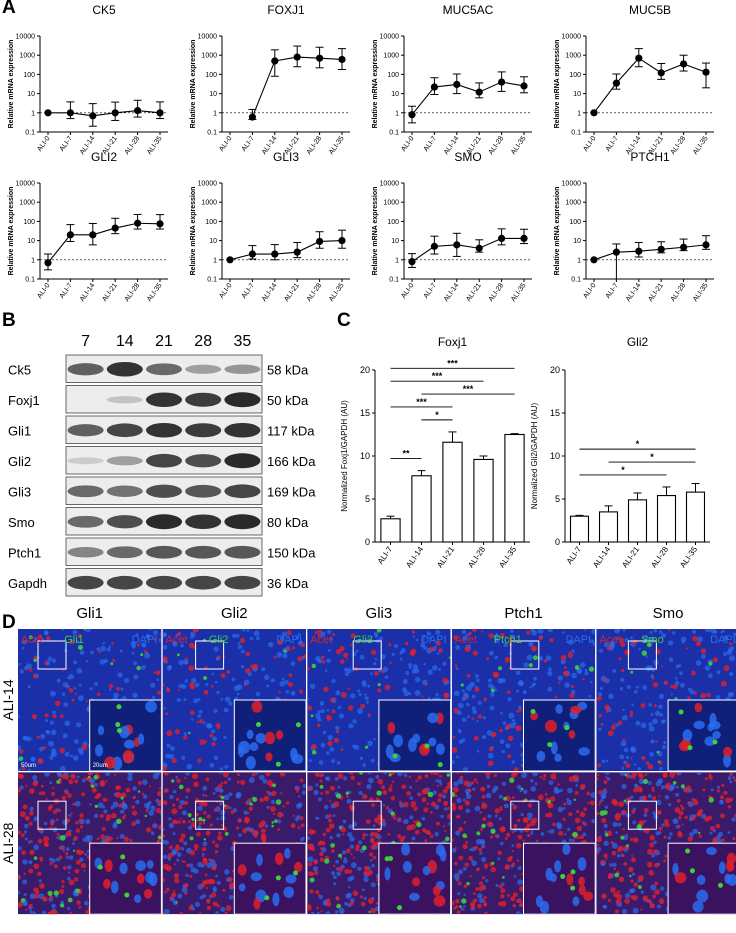  I want to click on panel-a-label: A, so click(9, 9).